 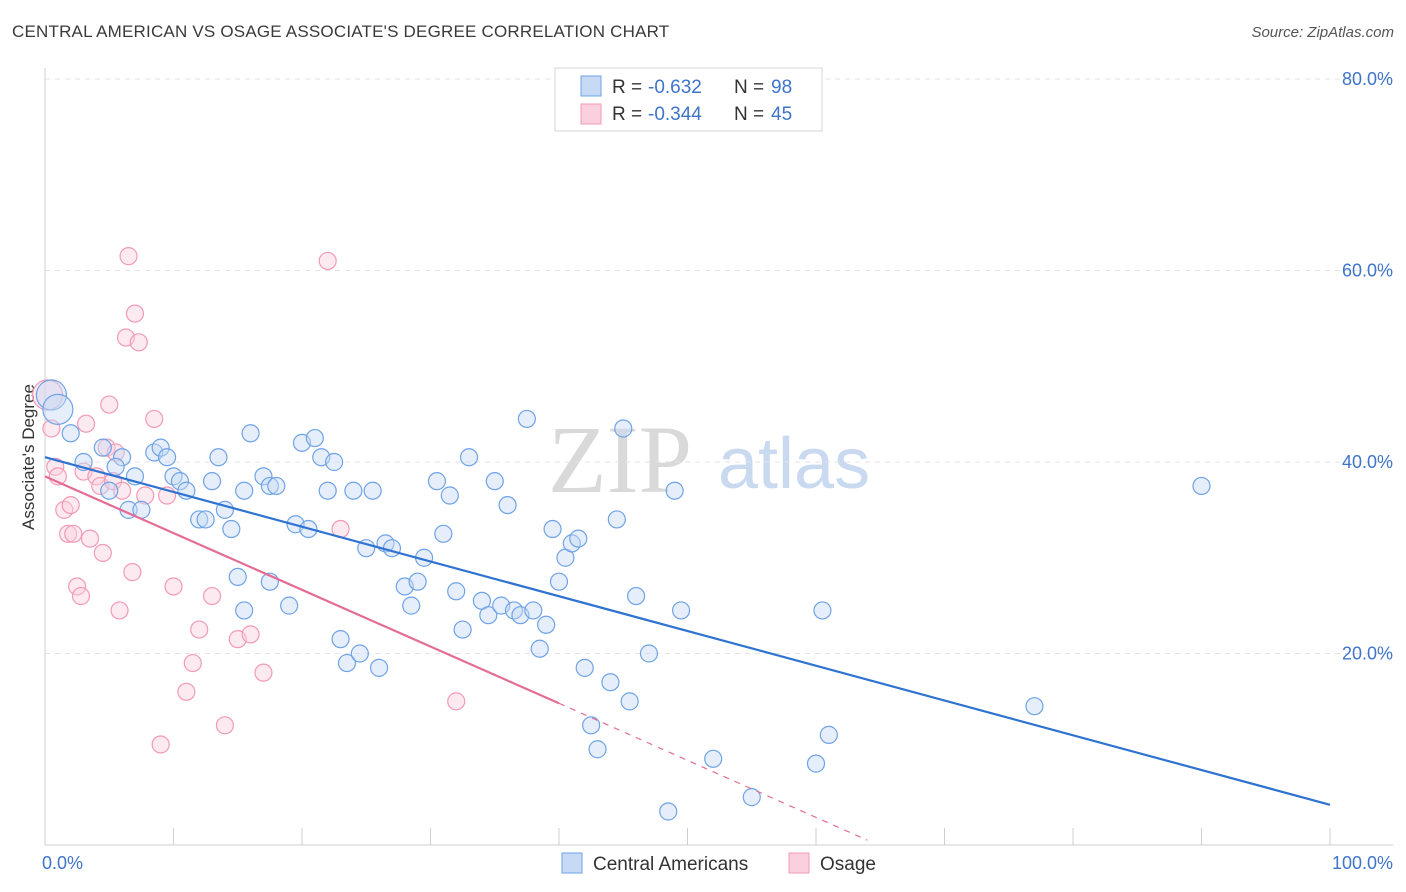 What do you see at coordinates (675, 114) in the screenshot?
I see `legend-r-value-osage: -0.344` at bounding box center [675, 114].